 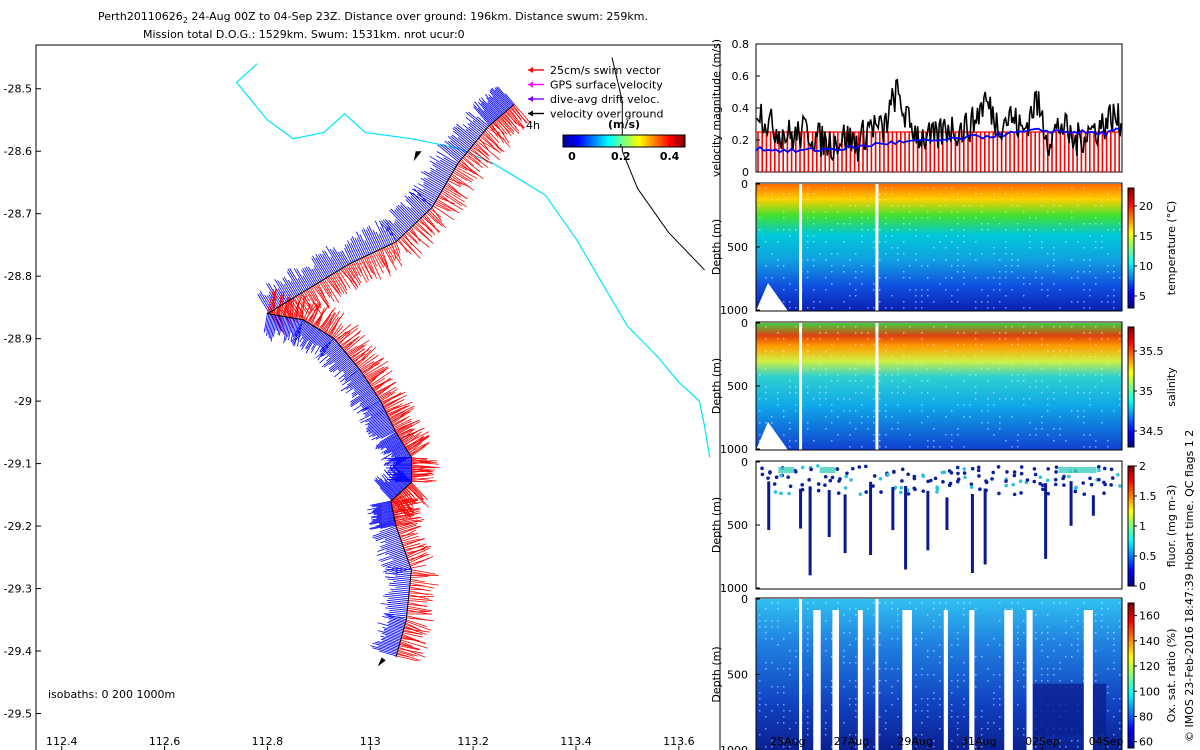 What do you see at coordinates (605, 99) in the screenshot?
I see `legend-label: dive-avg drift veloc.` at bounding box center [605, 99].